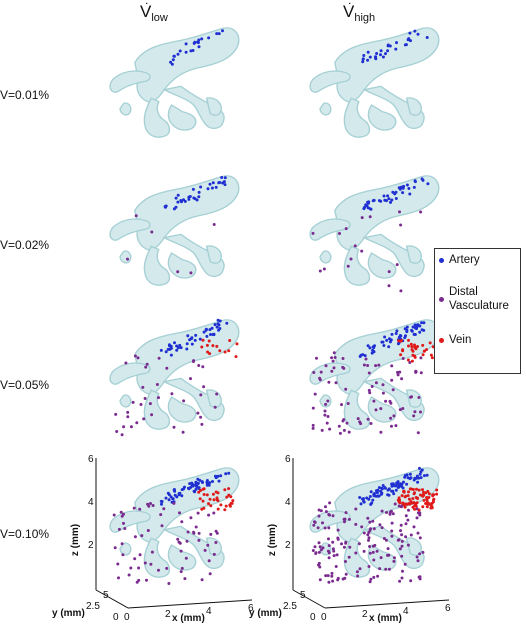 The image size is (526, 626). I want to click on x-tick-4: 4, so click(406, 611).